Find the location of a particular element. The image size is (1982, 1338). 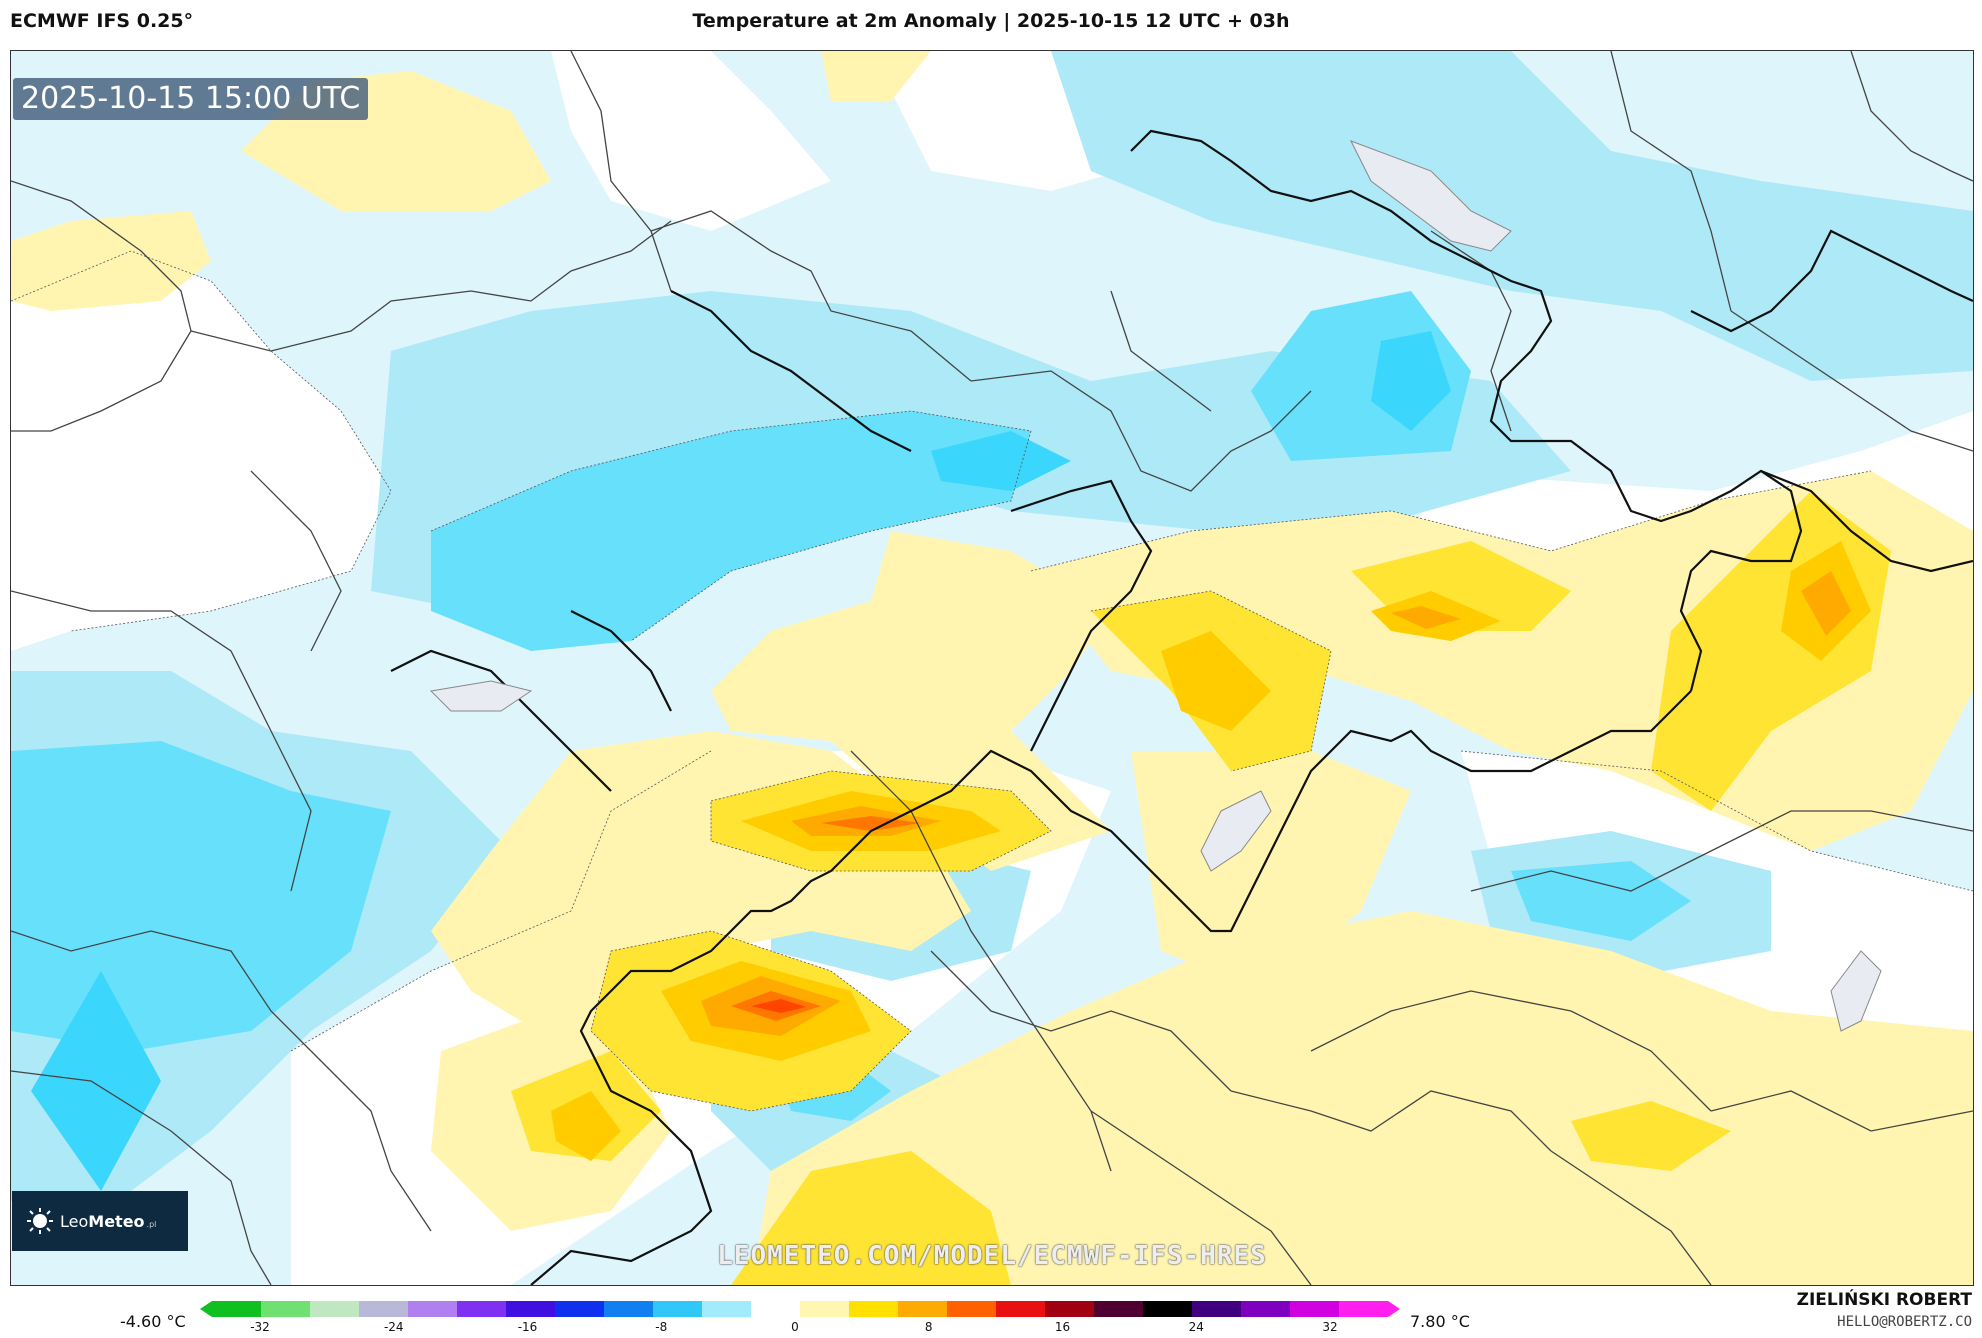

colorbar-tick-label: 16 is located at coordinates (1062, 1327).